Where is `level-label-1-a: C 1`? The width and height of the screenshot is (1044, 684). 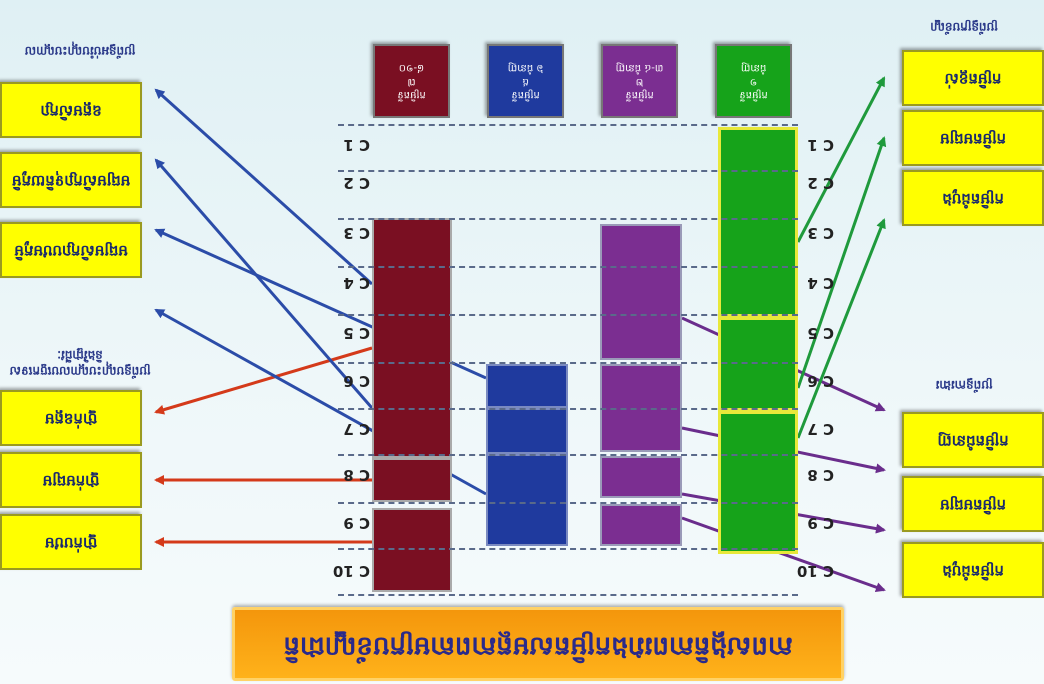 level-label-1-a: C 1 is located at coordinates (820, 145).